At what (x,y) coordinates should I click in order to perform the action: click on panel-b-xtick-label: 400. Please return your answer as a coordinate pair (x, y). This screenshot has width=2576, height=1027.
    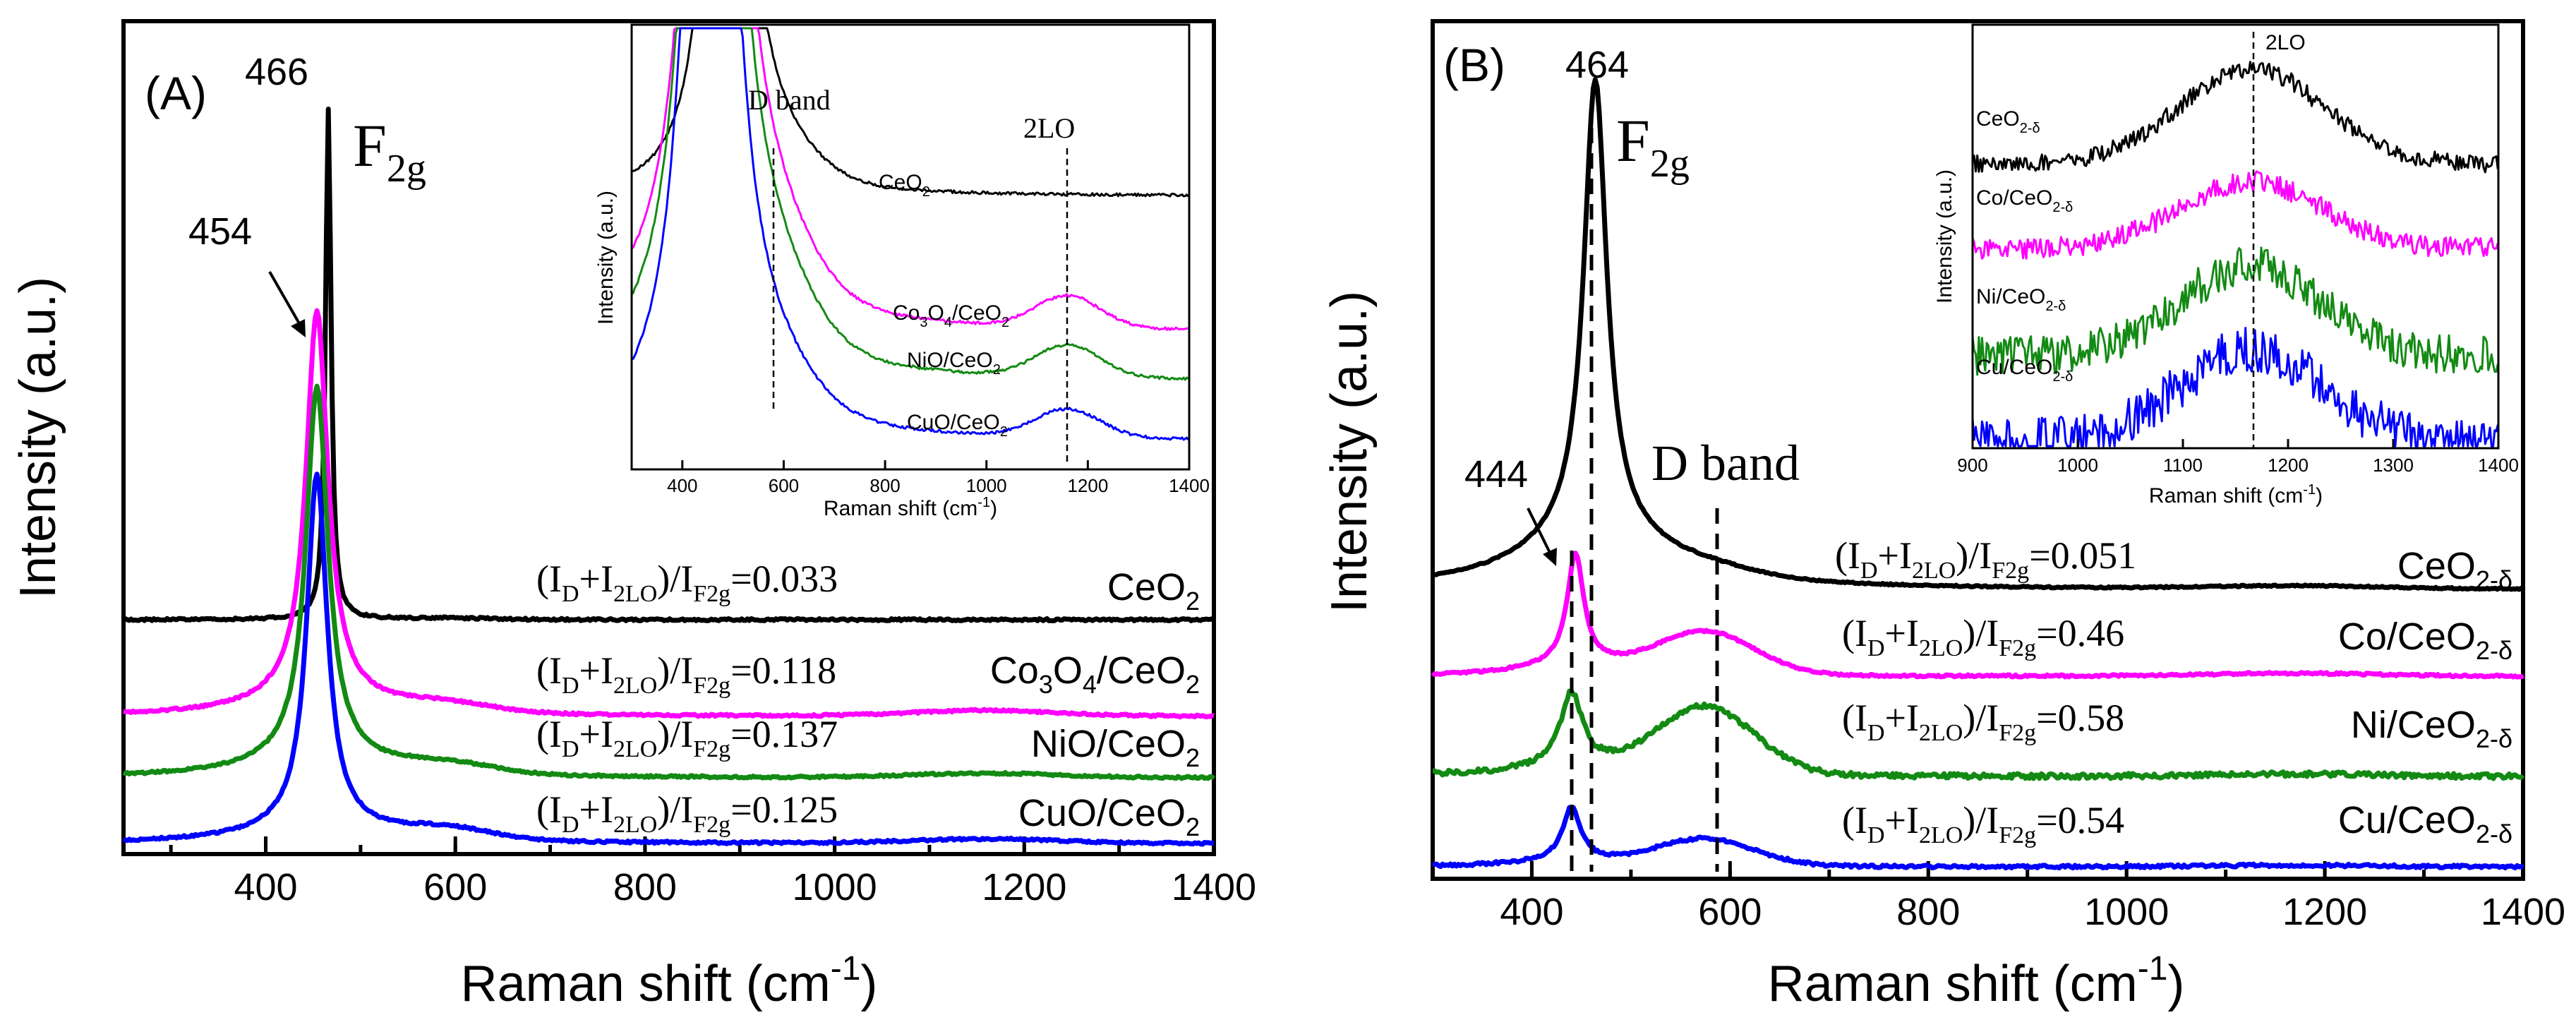
    Looking at the image, I should click on (1531, 912).